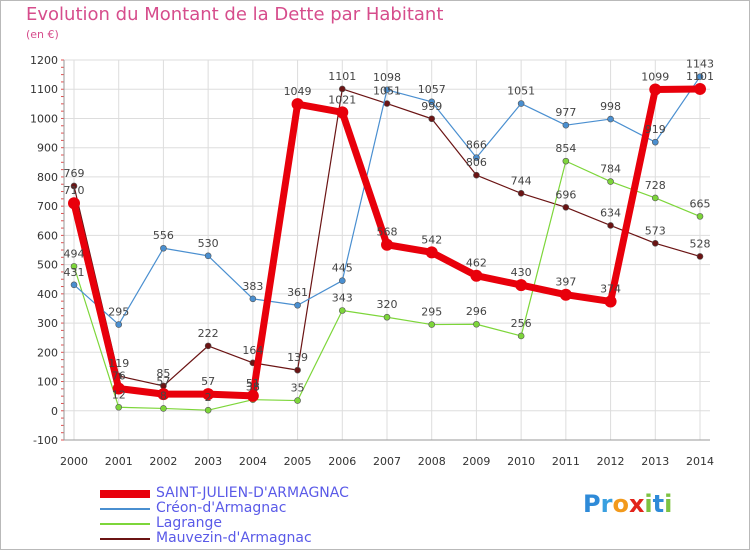 Image resolution: width=750 pixels, height=550 pixels. I want to click on y-tick-label: 0, so click(54, 411).